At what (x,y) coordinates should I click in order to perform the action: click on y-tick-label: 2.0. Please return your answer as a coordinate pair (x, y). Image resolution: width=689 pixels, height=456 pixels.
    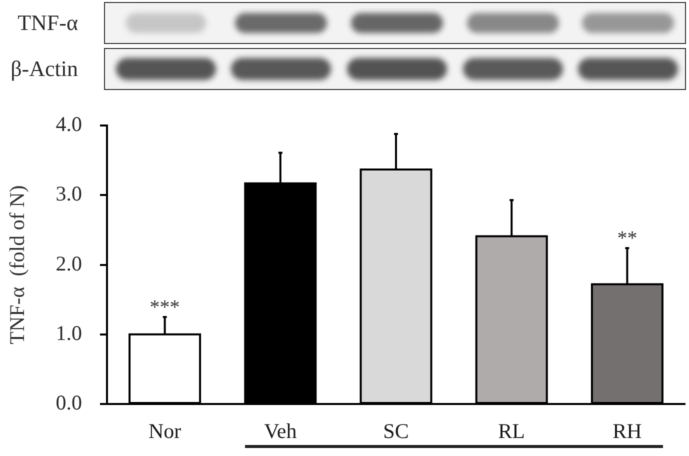
    Looking at the image, I should click on (69, 263).